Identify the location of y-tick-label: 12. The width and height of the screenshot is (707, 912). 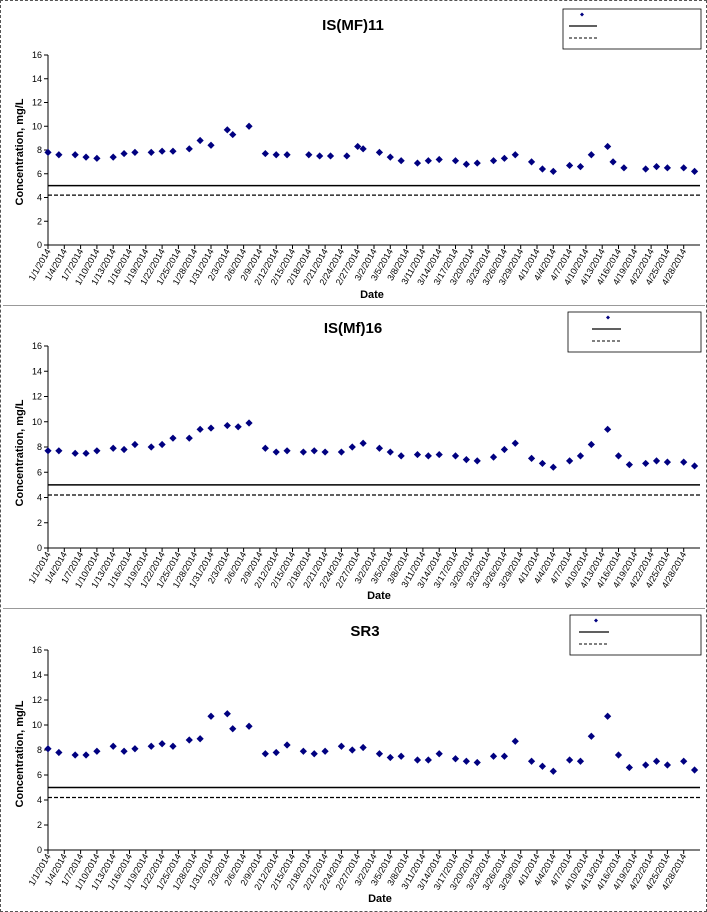
(37, 397).